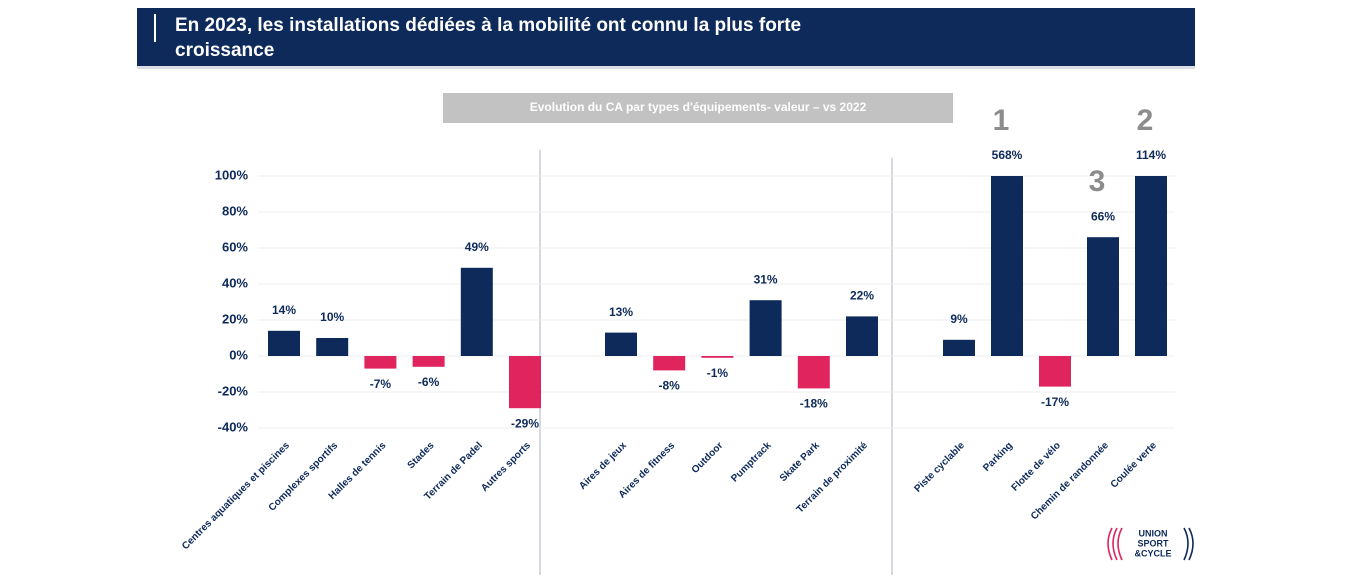 The image size is (1366, 580). What do you see at coordinates (666, 67) in the screenshot?
I see `banner-shadow` at bounding box center [666, 67].